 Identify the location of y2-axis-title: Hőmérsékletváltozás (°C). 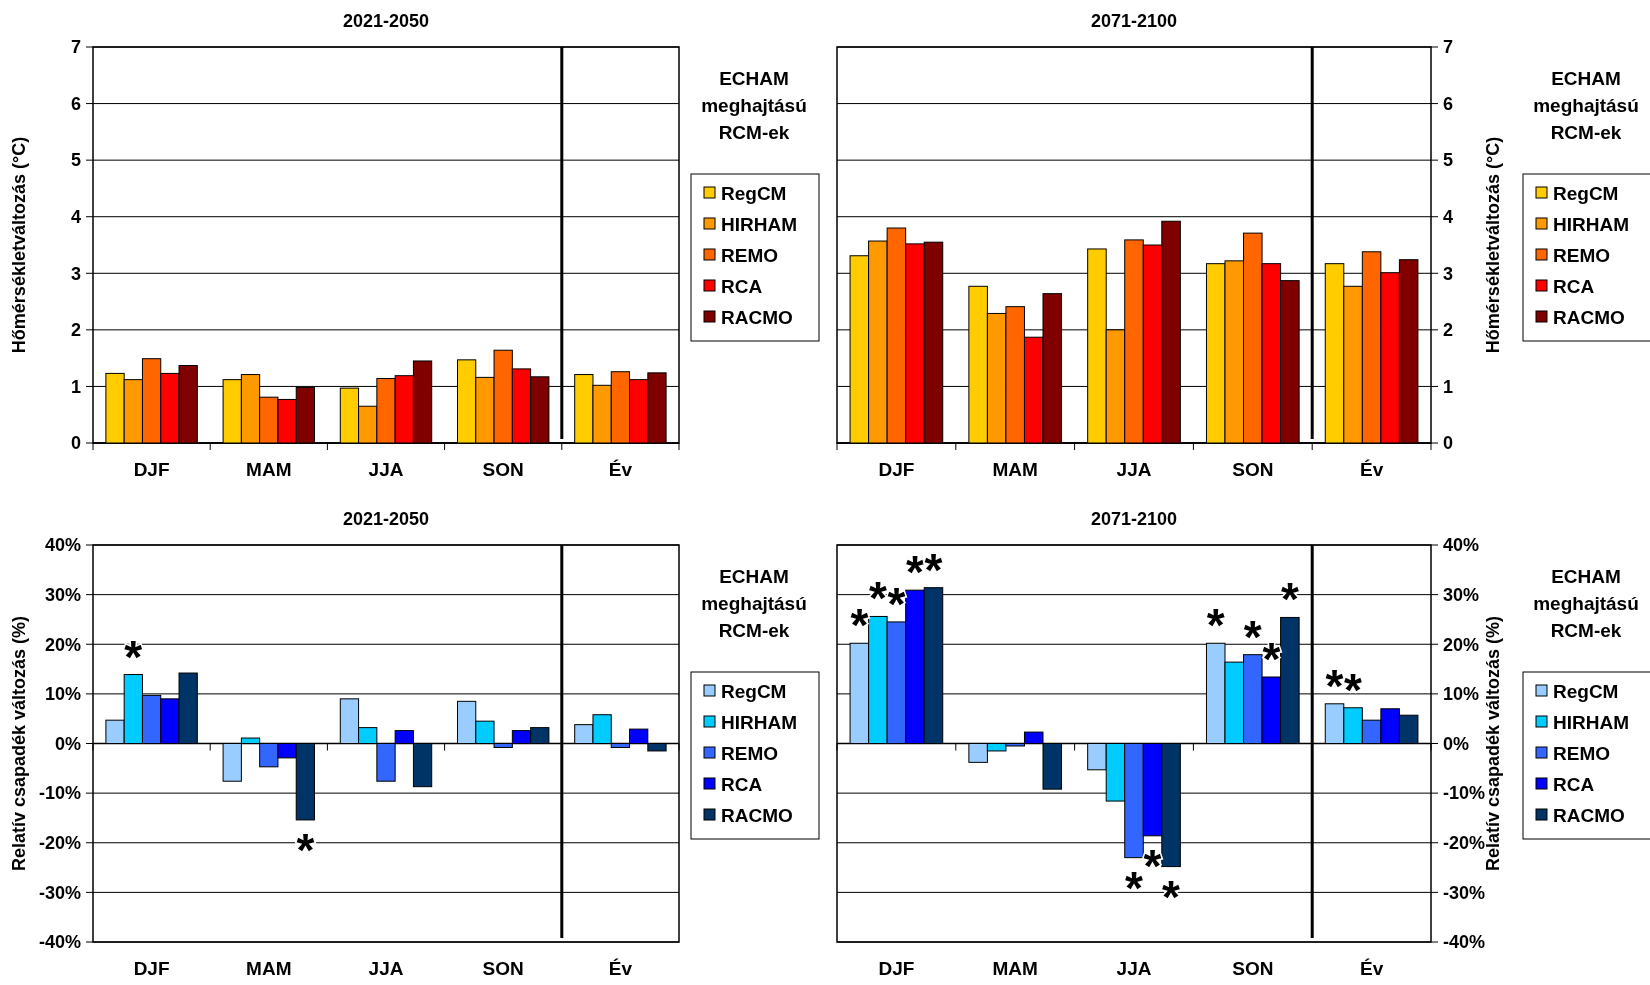
(1493, 245).